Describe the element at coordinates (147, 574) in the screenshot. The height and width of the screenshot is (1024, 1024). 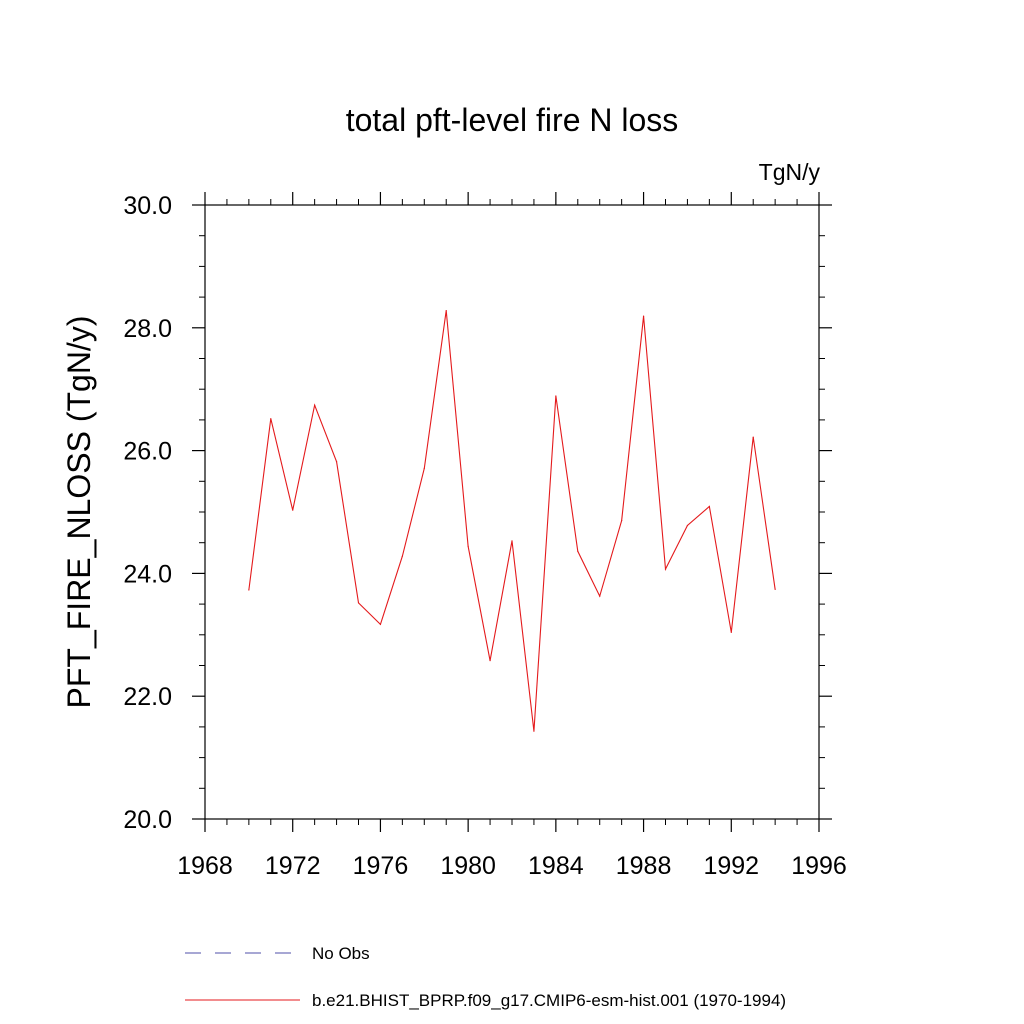
I see `y-tick-label: 24.0` at that location.